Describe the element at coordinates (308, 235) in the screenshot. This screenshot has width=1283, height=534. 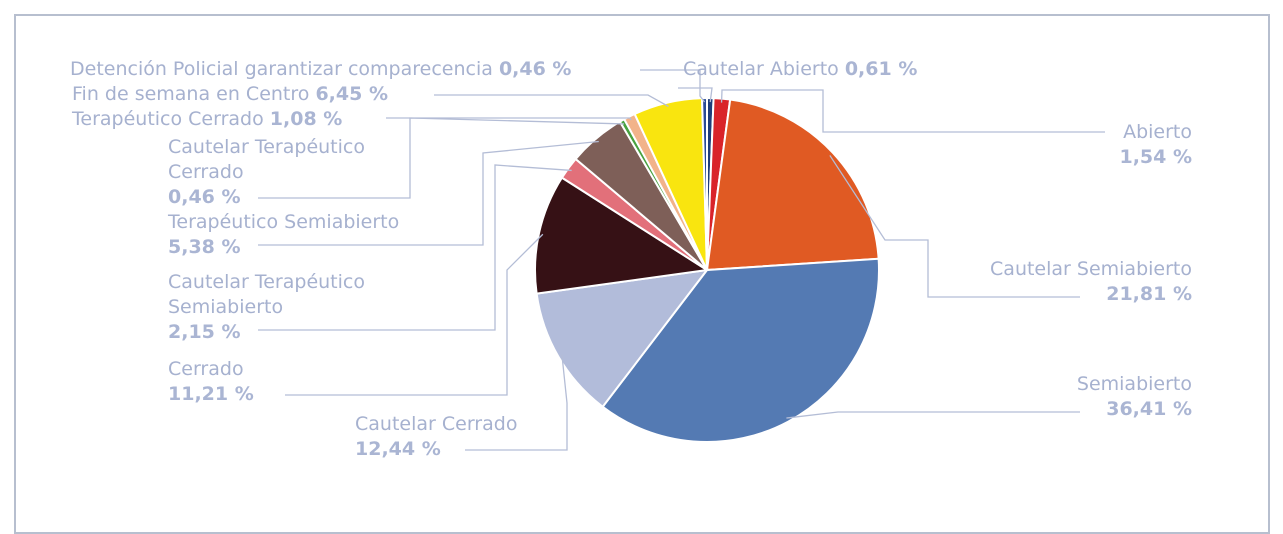
I see `slice-label: Terapéutico Semiabierto 5,38 %` at that location.